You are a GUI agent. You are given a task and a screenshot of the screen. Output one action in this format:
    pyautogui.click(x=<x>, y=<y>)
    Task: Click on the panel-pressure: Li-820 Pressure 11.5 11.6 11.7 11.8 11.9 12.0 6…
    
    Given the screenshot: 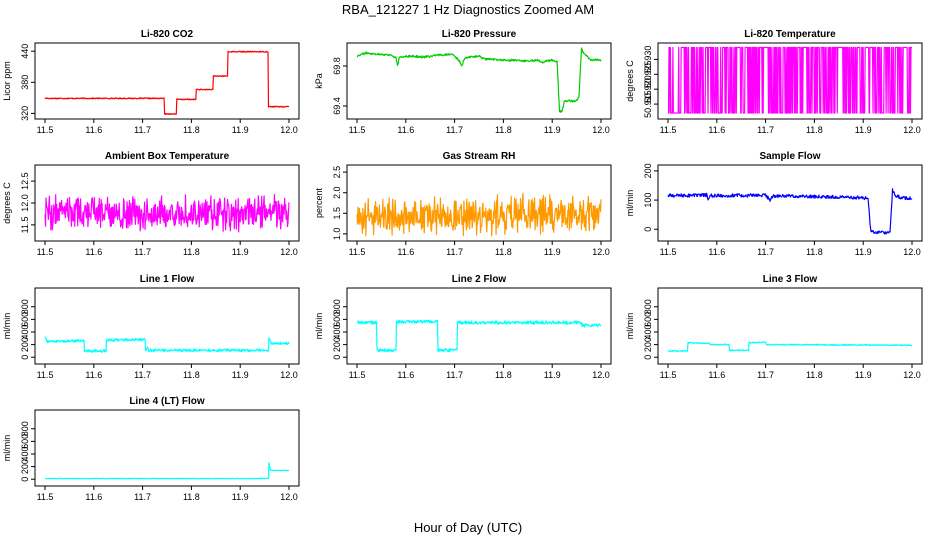 What is the action you would take?
    pyautogui.click(x=463, y=82)
    